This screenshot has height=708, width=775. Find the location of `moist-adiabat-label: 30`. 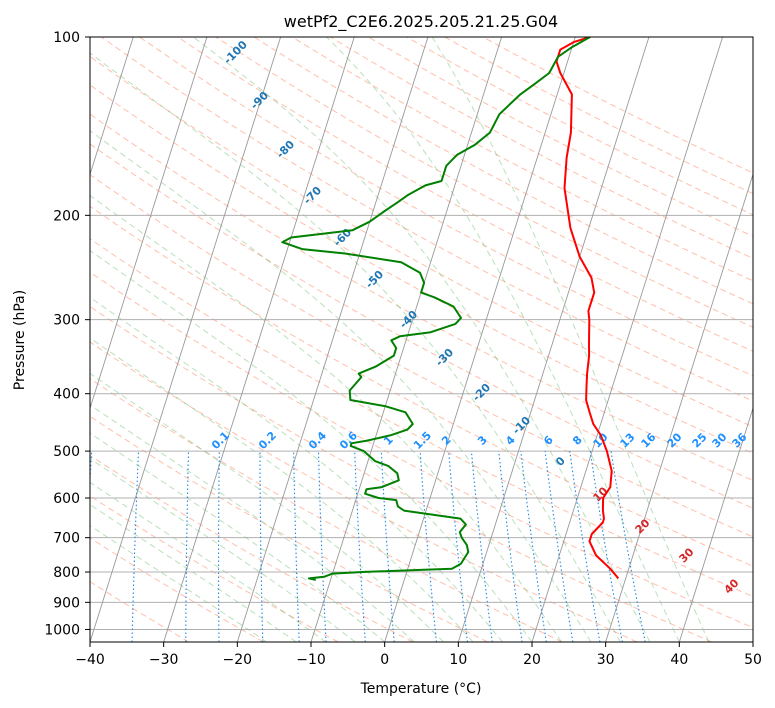

moist-adiabat-label: 30 is located at coordinates (687, 555).